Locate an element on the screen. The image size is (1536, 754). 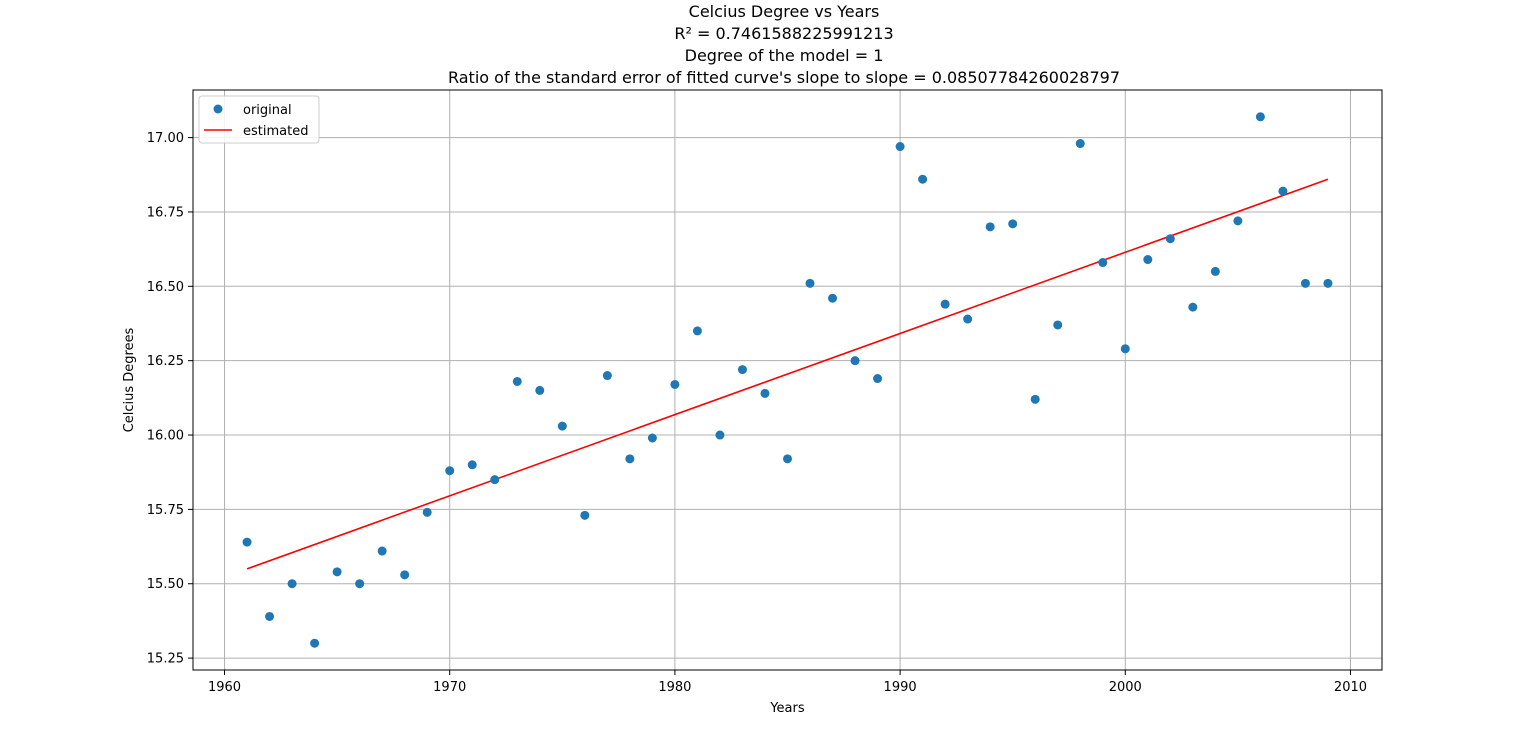
y-axis-label: Celcius Degrees is located at coordinates (129, 379).